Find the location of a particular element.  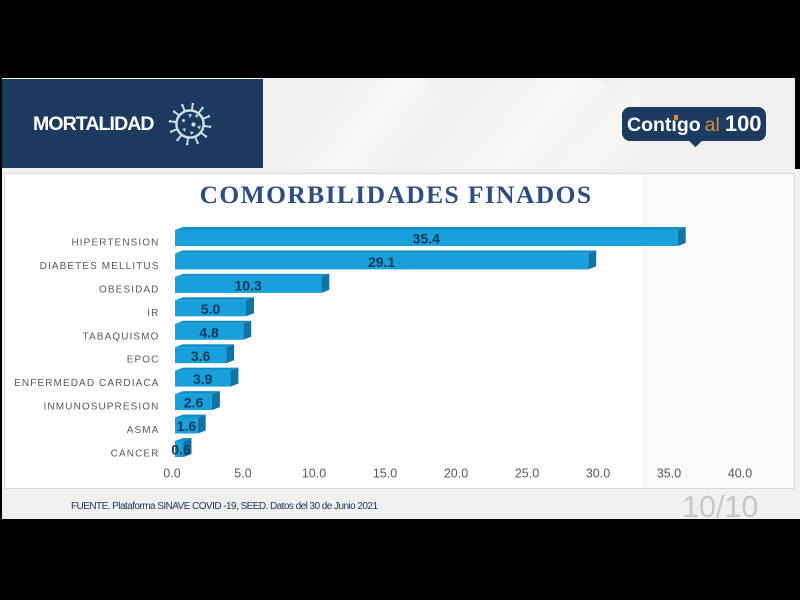

svg-text: 0.0 is located at coordinates (171, 474).